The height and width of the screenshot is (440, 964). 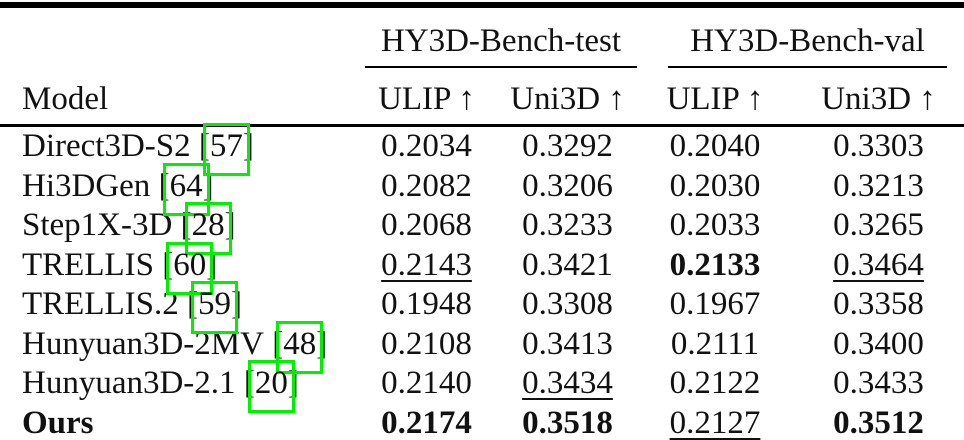 What do you see at coordinates (86, 185) in the screenshot?
I see `model-name: Hi3DGen` at bounding box center [86, 185].